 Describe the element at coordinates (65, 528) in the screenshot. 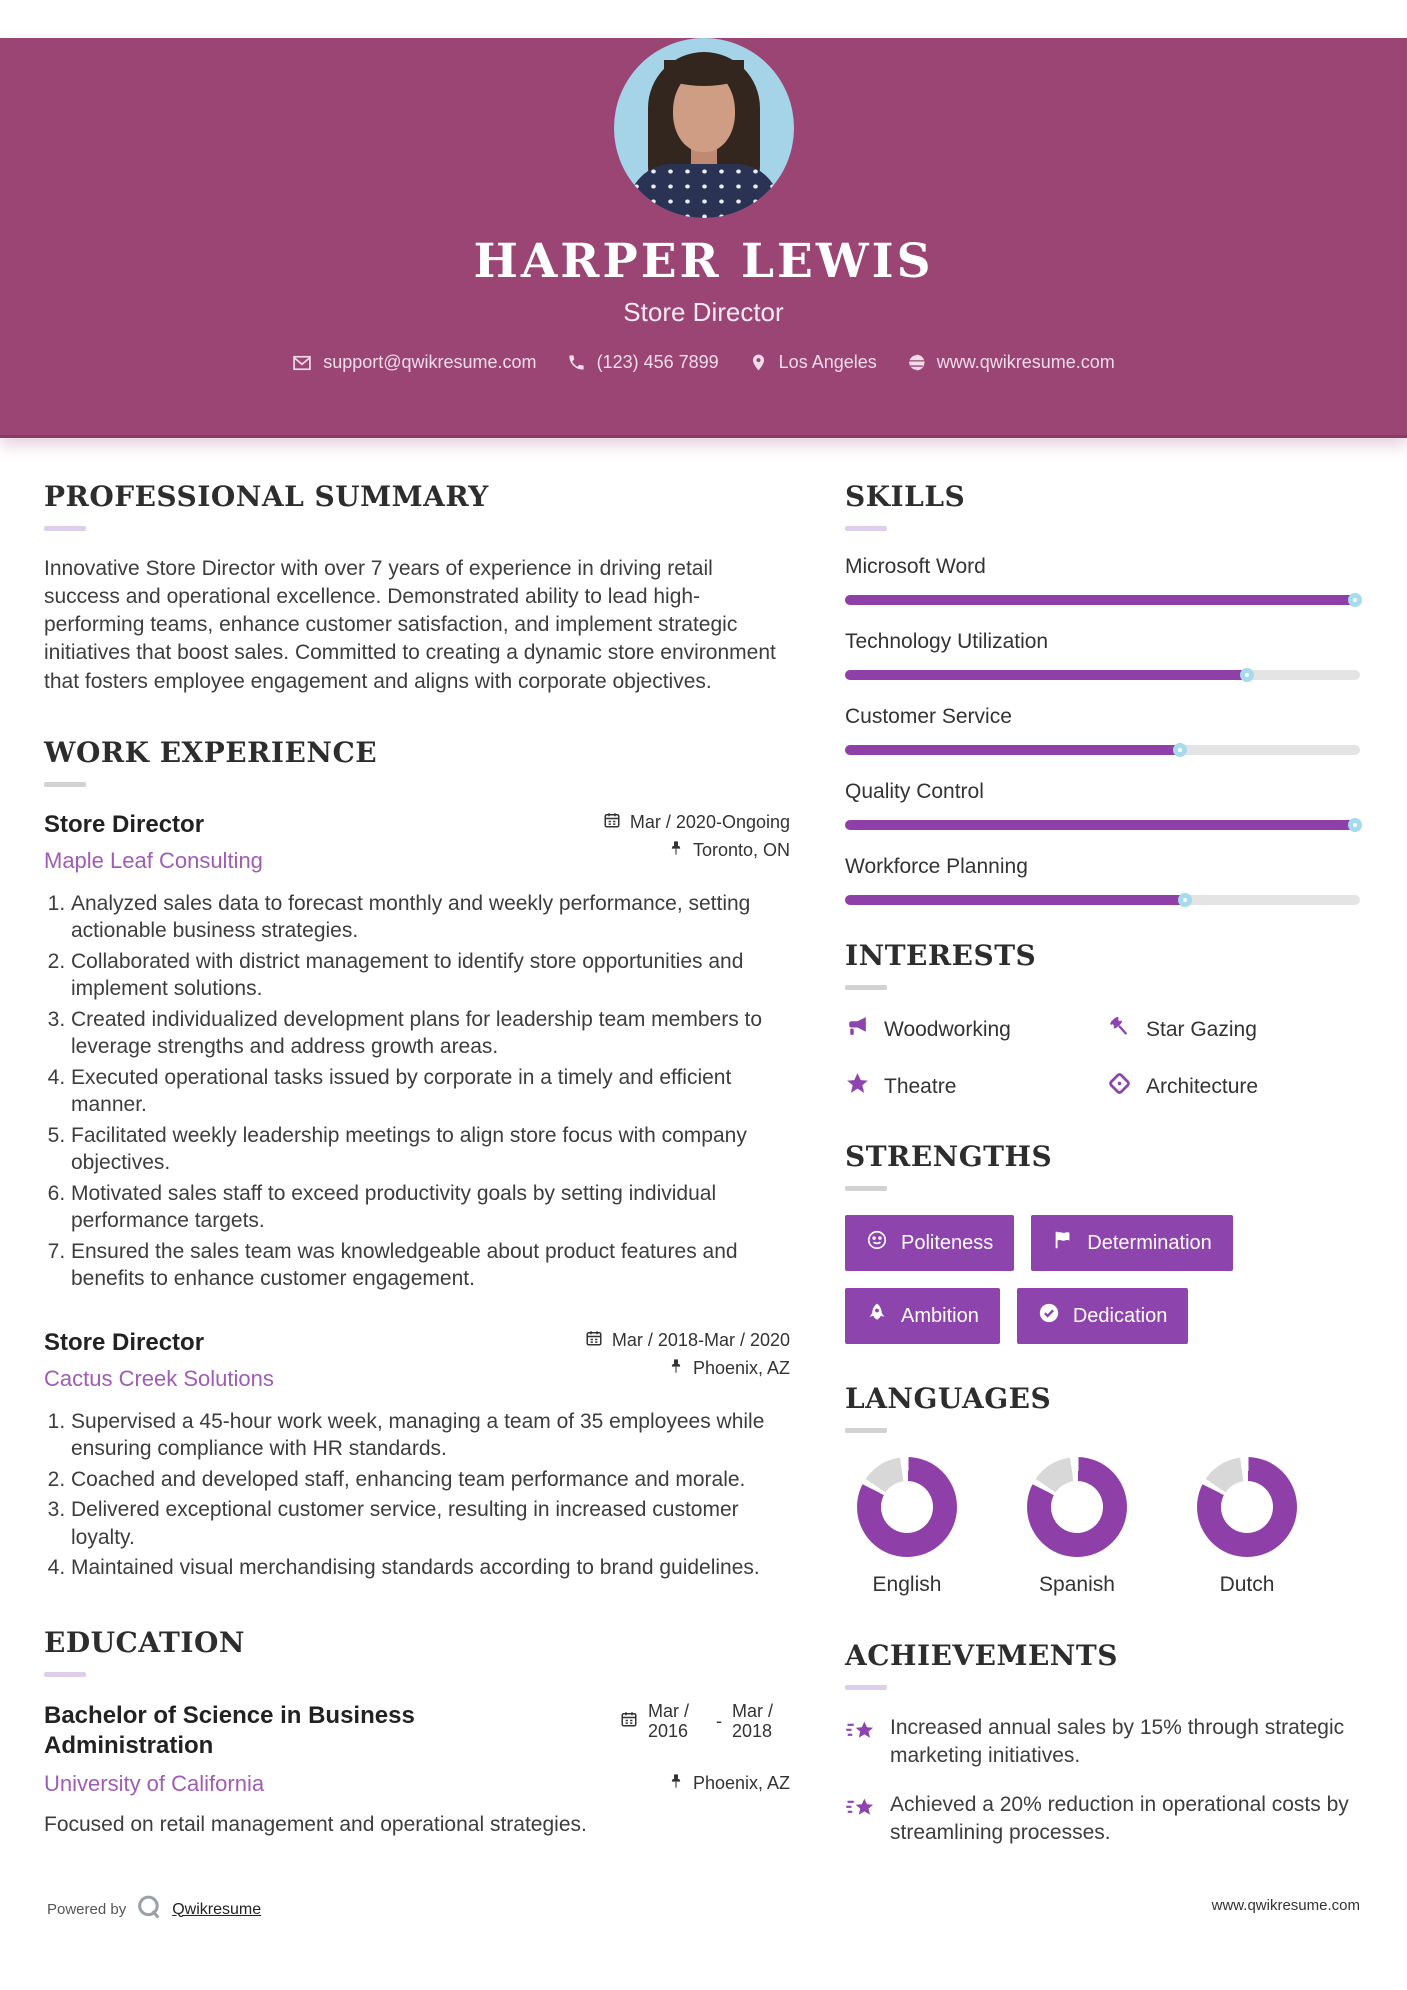

I see `summary-rule` at that location.